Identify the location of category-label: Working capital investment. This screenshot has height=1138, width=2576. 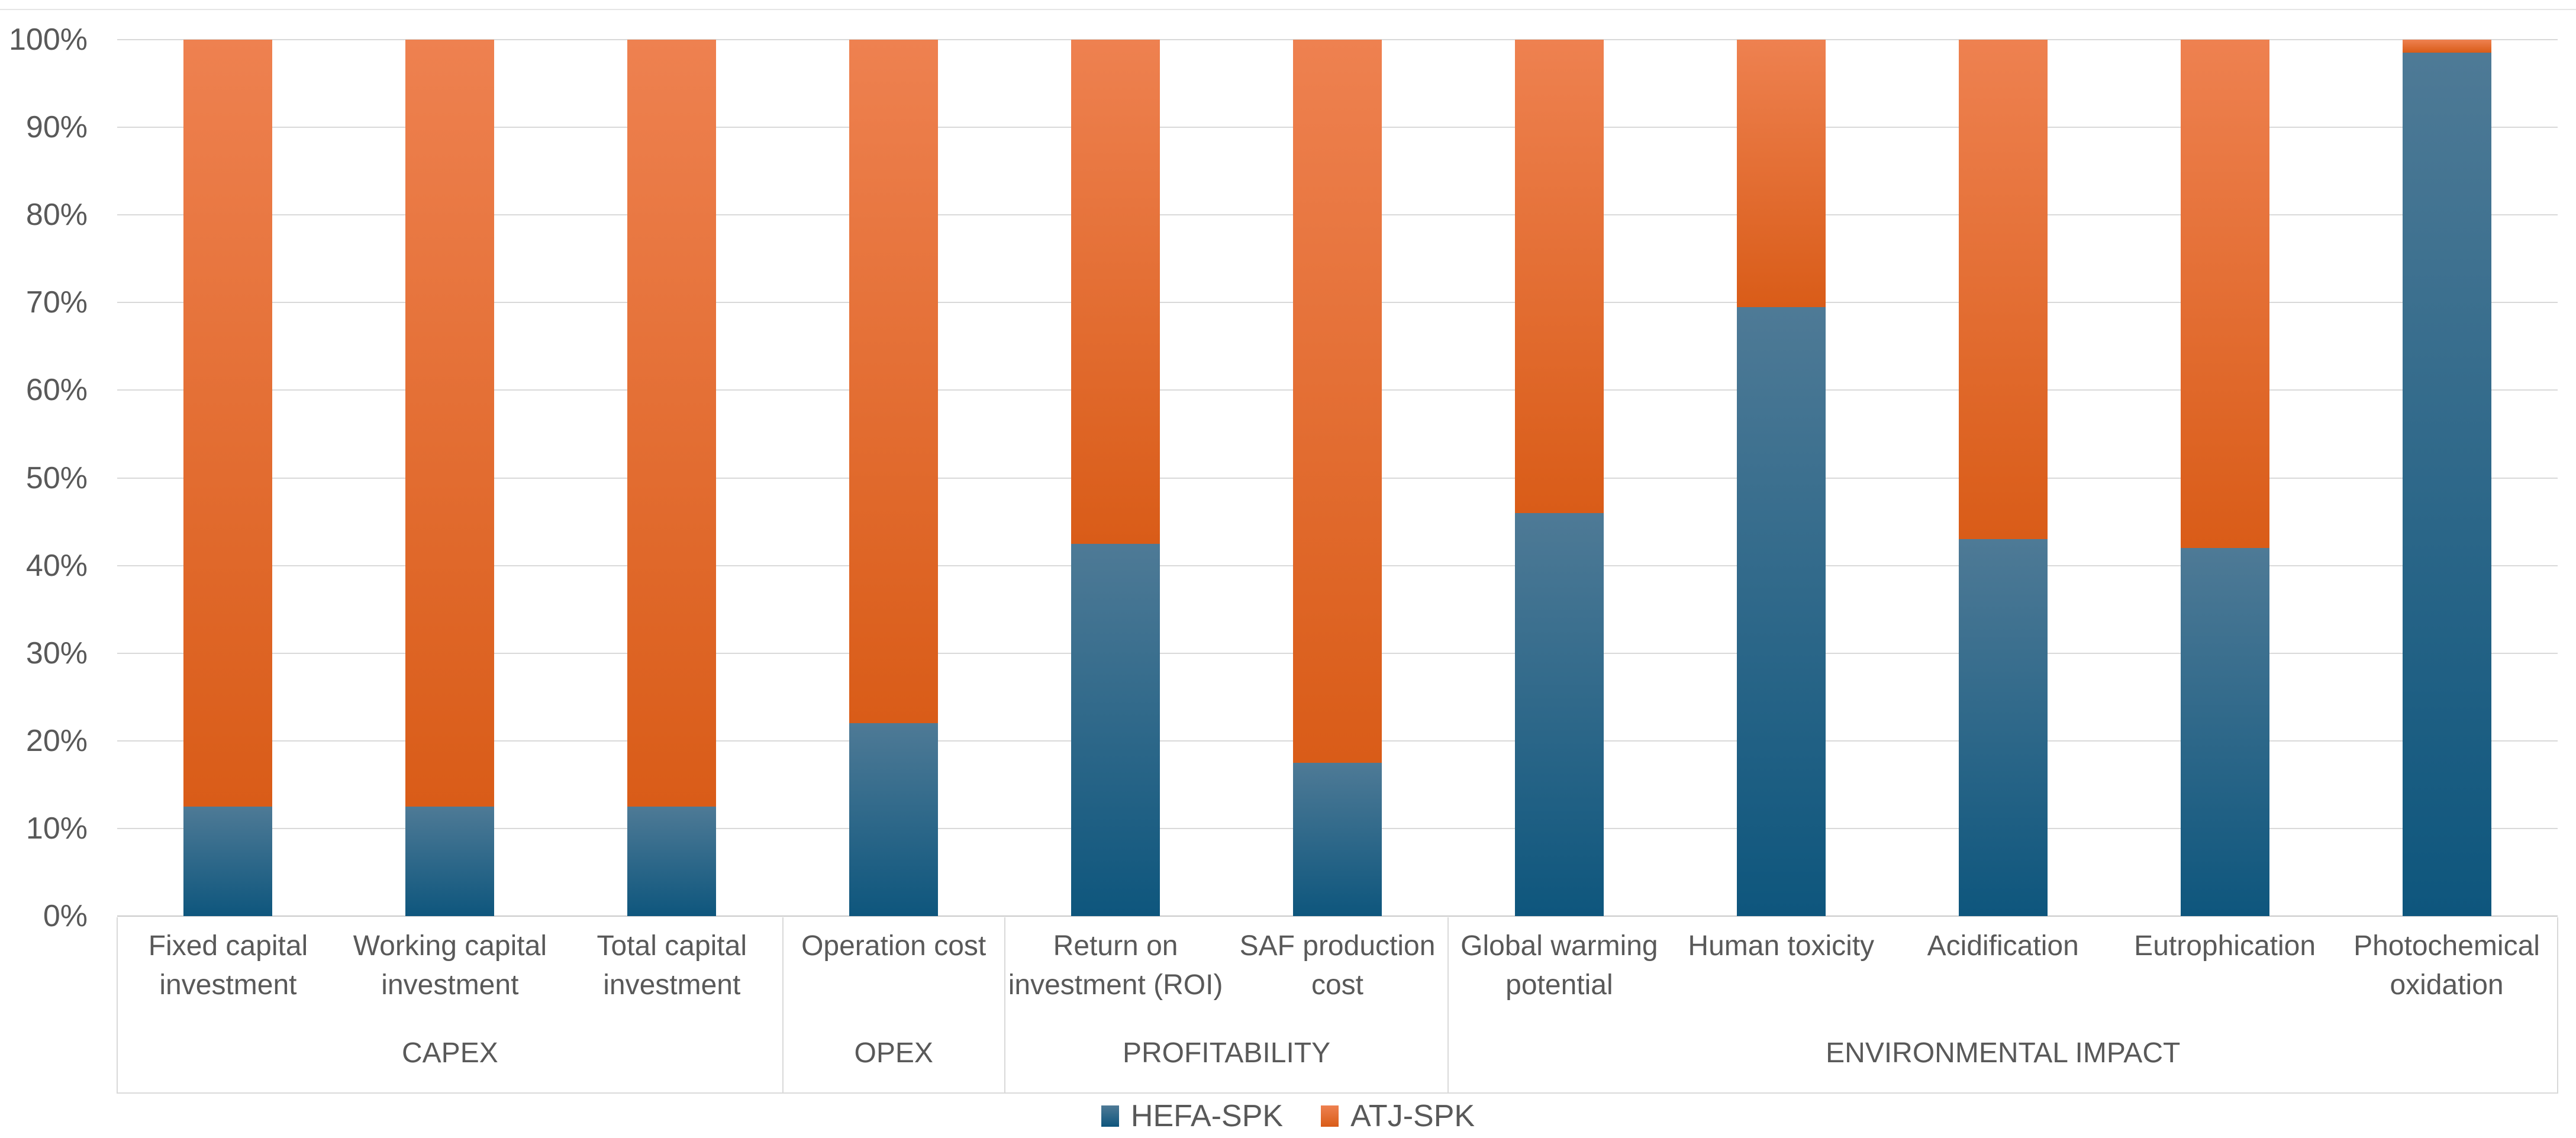
(450, 965).